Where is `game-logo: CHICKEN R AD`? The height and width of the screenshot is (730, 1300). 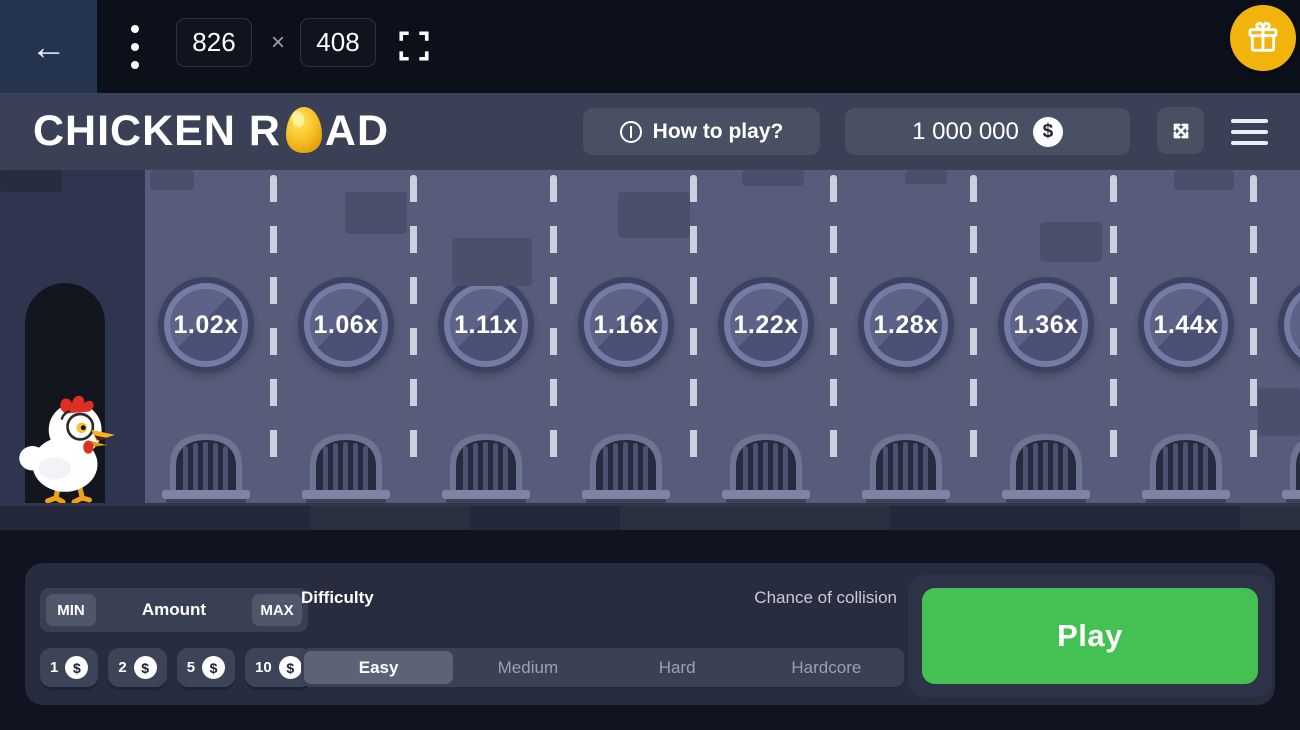
game-logo: CHICKEN R AD is located at coordinates (211, 131).